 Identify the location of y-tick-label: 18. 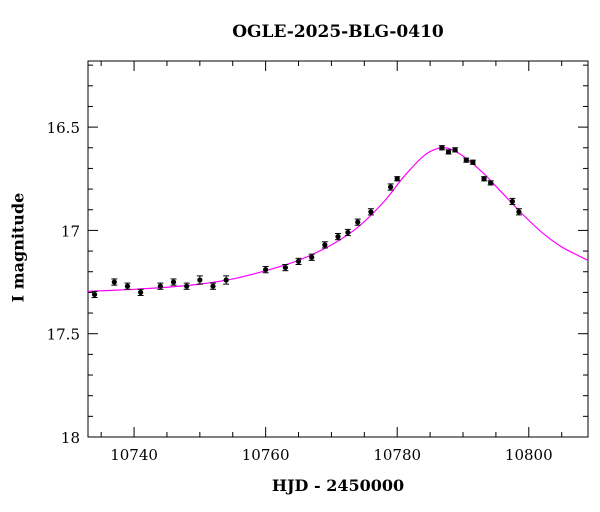
(70, 438).